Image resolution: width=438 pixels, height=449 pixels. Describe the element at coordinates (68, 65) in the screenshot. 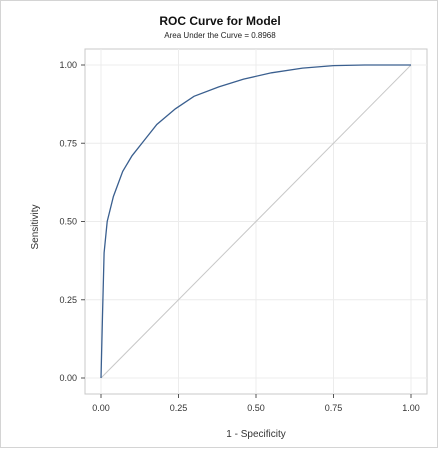

I see `y-tick-label: 1.00` at that location.